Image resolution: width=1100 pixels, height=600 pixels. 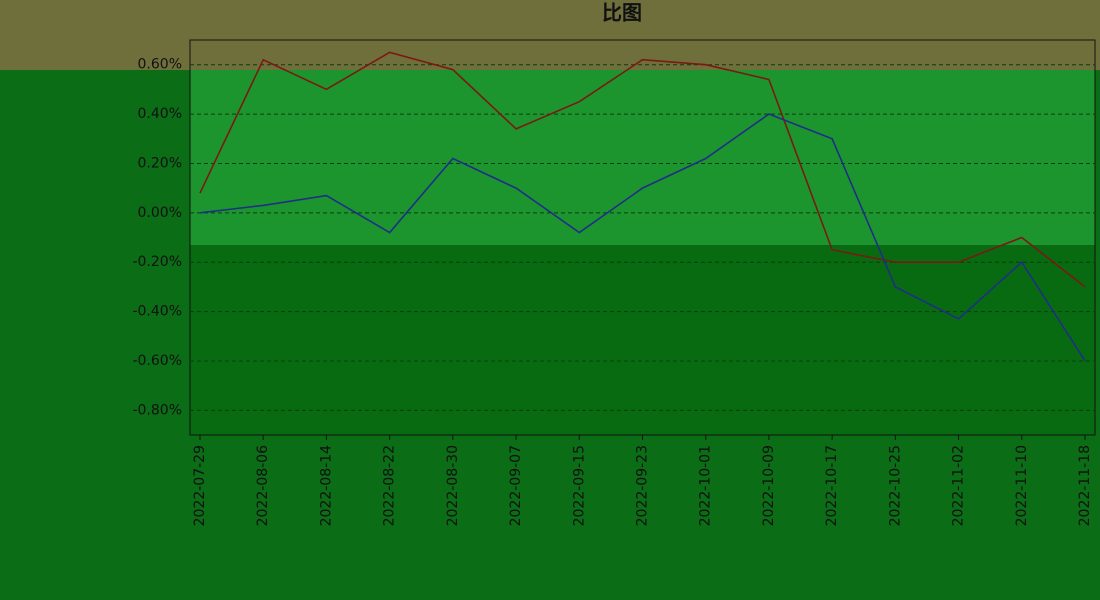 I want to click on x-tick-label: 2022-11-10, so click(x=1022, y=485).